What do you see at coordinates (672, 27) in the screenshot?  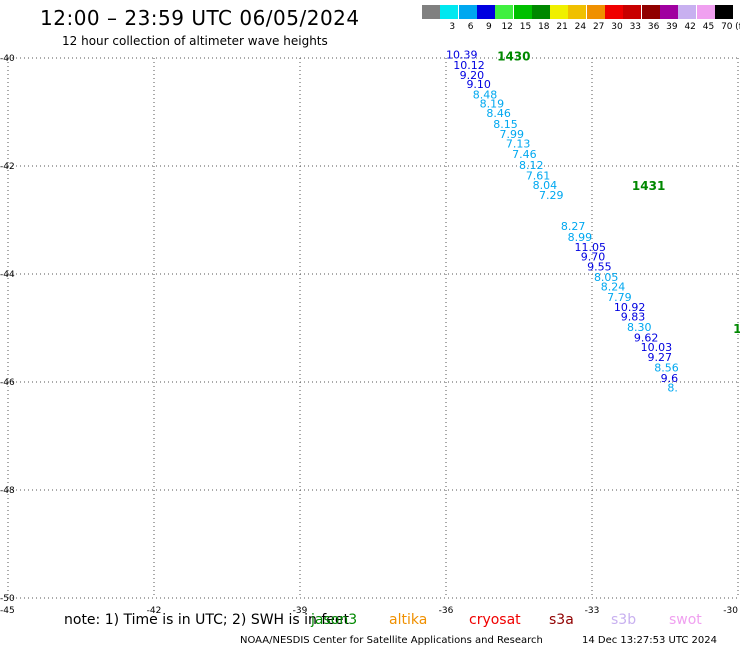 I see `legend-label: 39` at bounding box center [672, 27].